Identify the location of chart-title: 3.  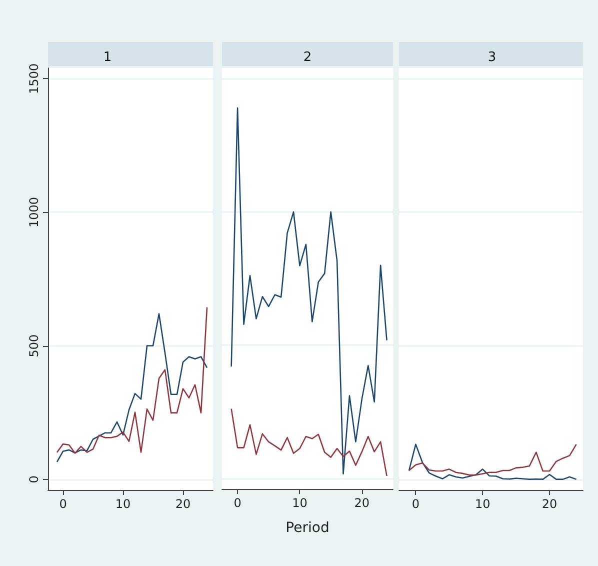
(492, 57).